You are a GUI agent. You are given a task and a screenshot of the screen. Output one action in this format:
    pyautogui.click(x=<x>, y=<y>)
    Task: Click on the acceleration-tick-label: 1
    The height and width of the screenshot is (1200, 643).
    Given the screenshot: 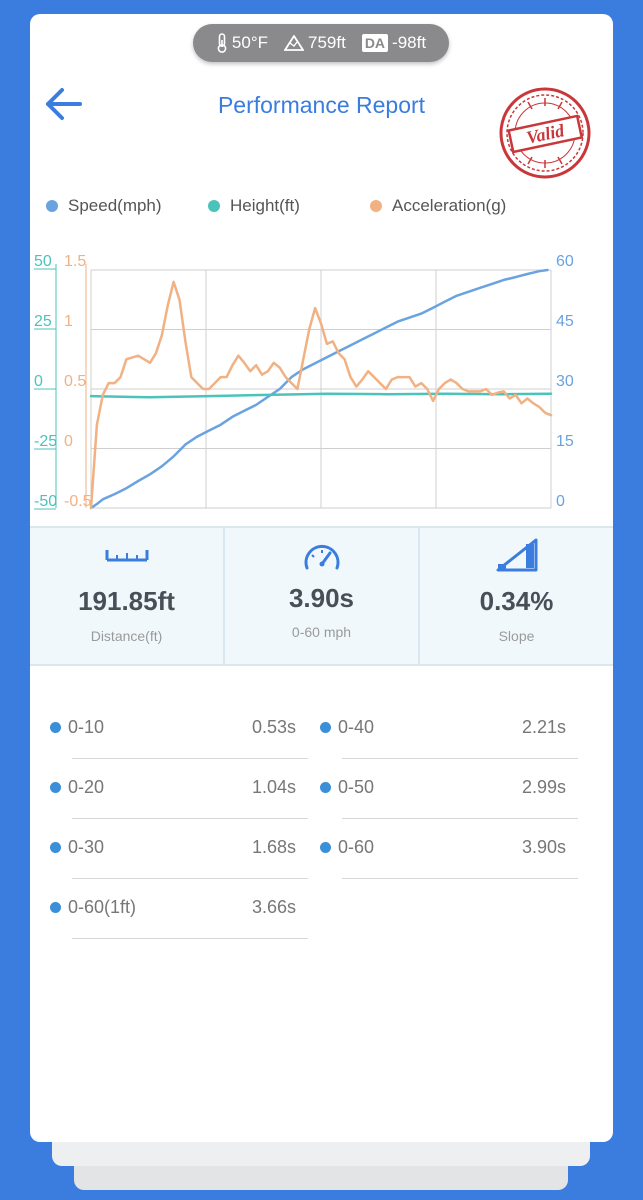 What is the action you would take?
    pyautogui.click(x=68, y=321)
    